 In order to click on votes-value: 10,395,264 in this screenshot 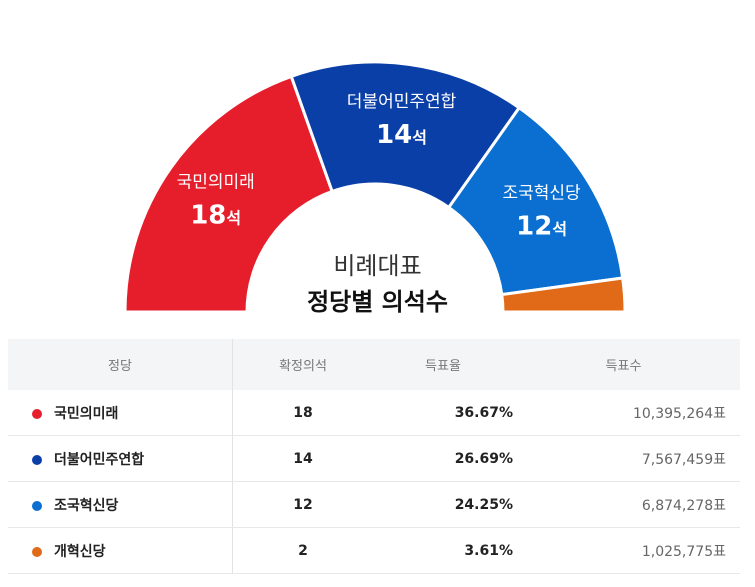, I will do `click(673, 413)`.